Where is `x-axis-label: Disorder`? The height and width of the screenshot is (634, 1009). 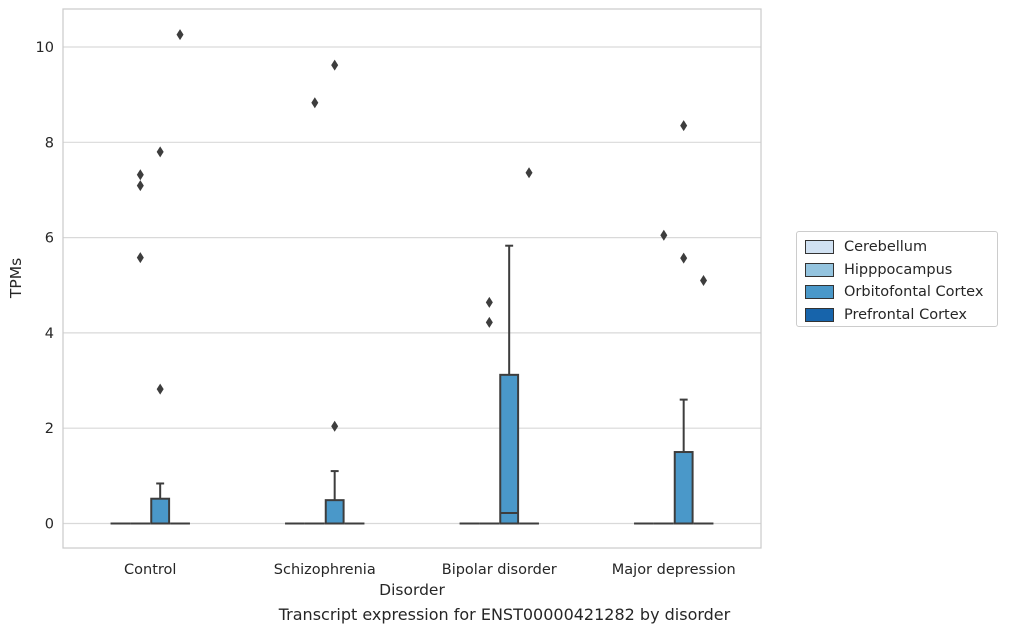
x-axis-label: Disorder is located at coordinates (412, 590).